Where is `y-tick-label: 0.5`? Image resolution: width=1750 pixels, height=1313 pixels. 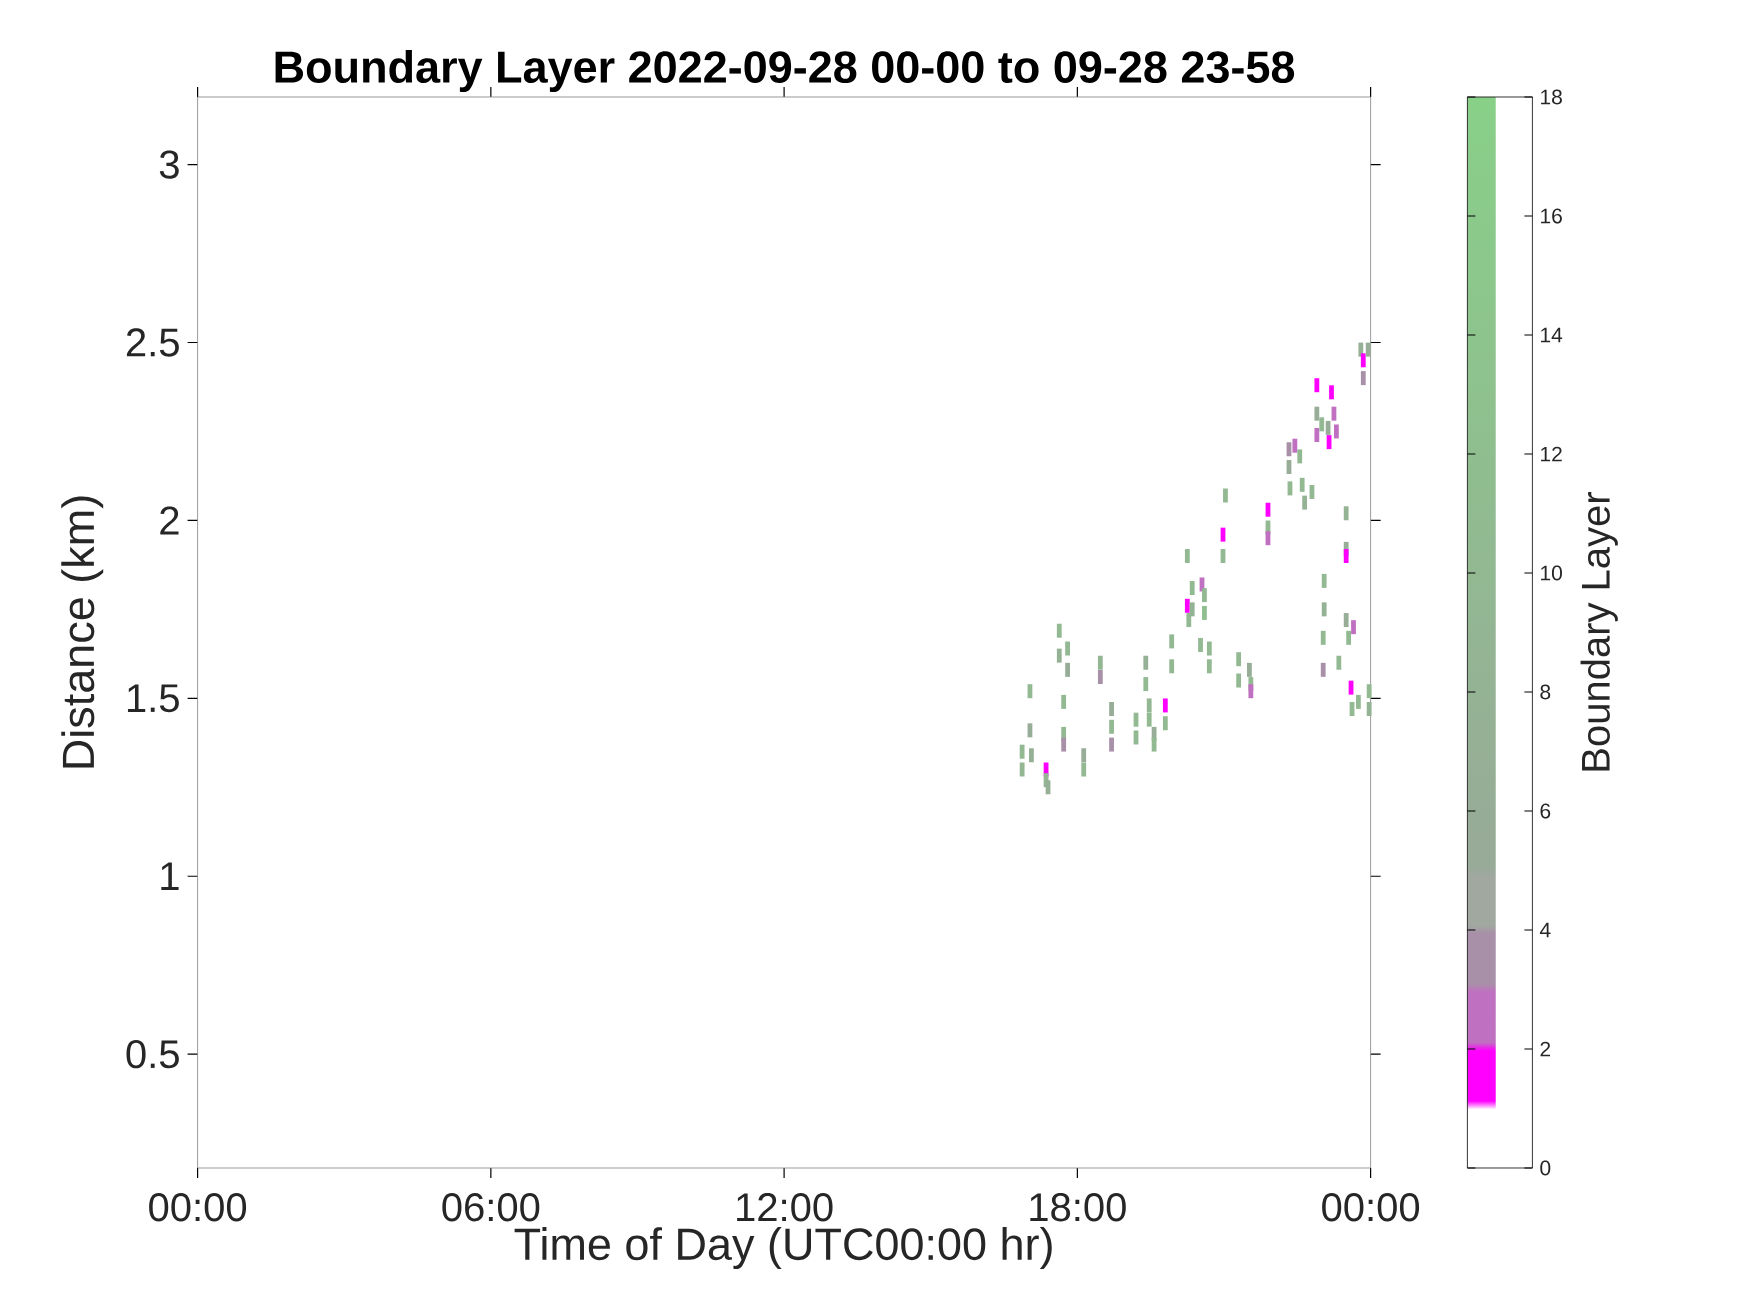
y-tick-label: 0.5 is located at coordinates (152, 1054).